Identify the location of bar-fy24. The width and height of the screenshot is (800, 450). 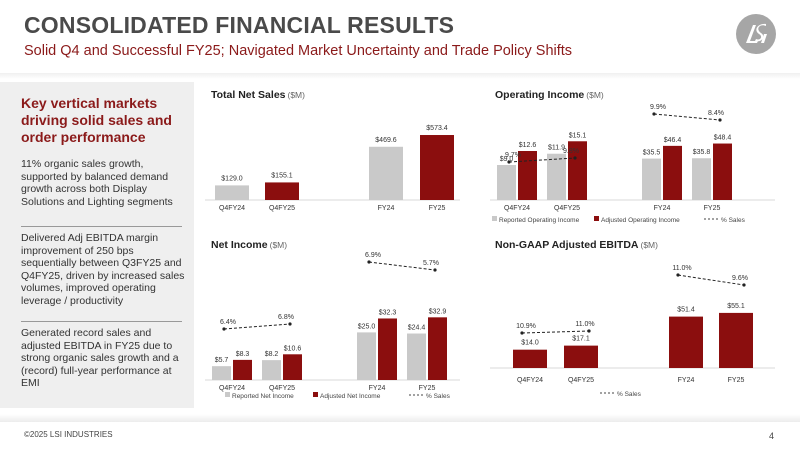
(386, 173).